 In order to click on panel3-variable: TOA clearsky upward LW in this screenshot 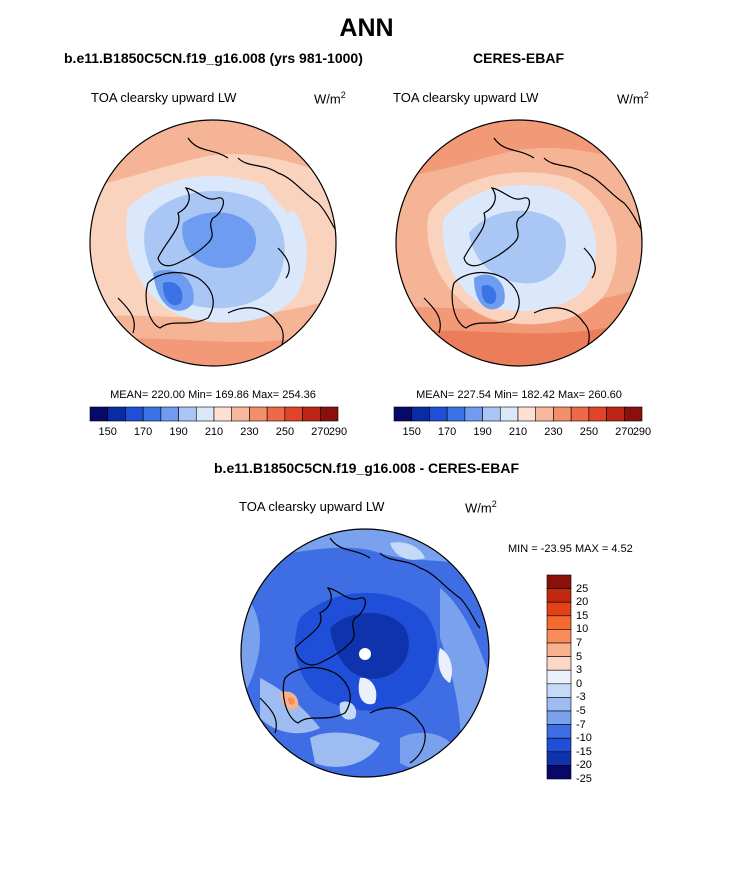, I will do `click(312, 506)`.